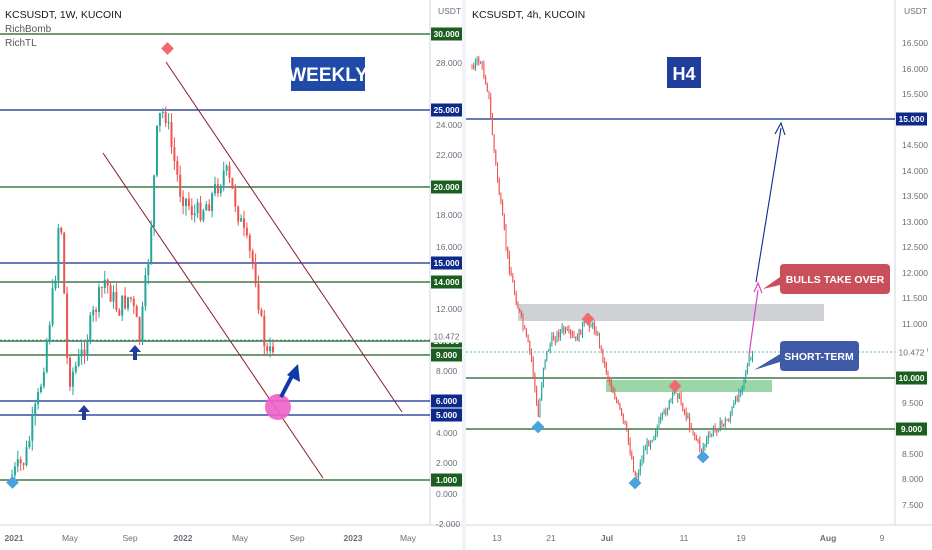 The height and width of the screenshot is (550, 932). What do you see at coordinates (240, 538) in the screenshot?
I see `time-tick-label: May` at bounding box center [240, 538].